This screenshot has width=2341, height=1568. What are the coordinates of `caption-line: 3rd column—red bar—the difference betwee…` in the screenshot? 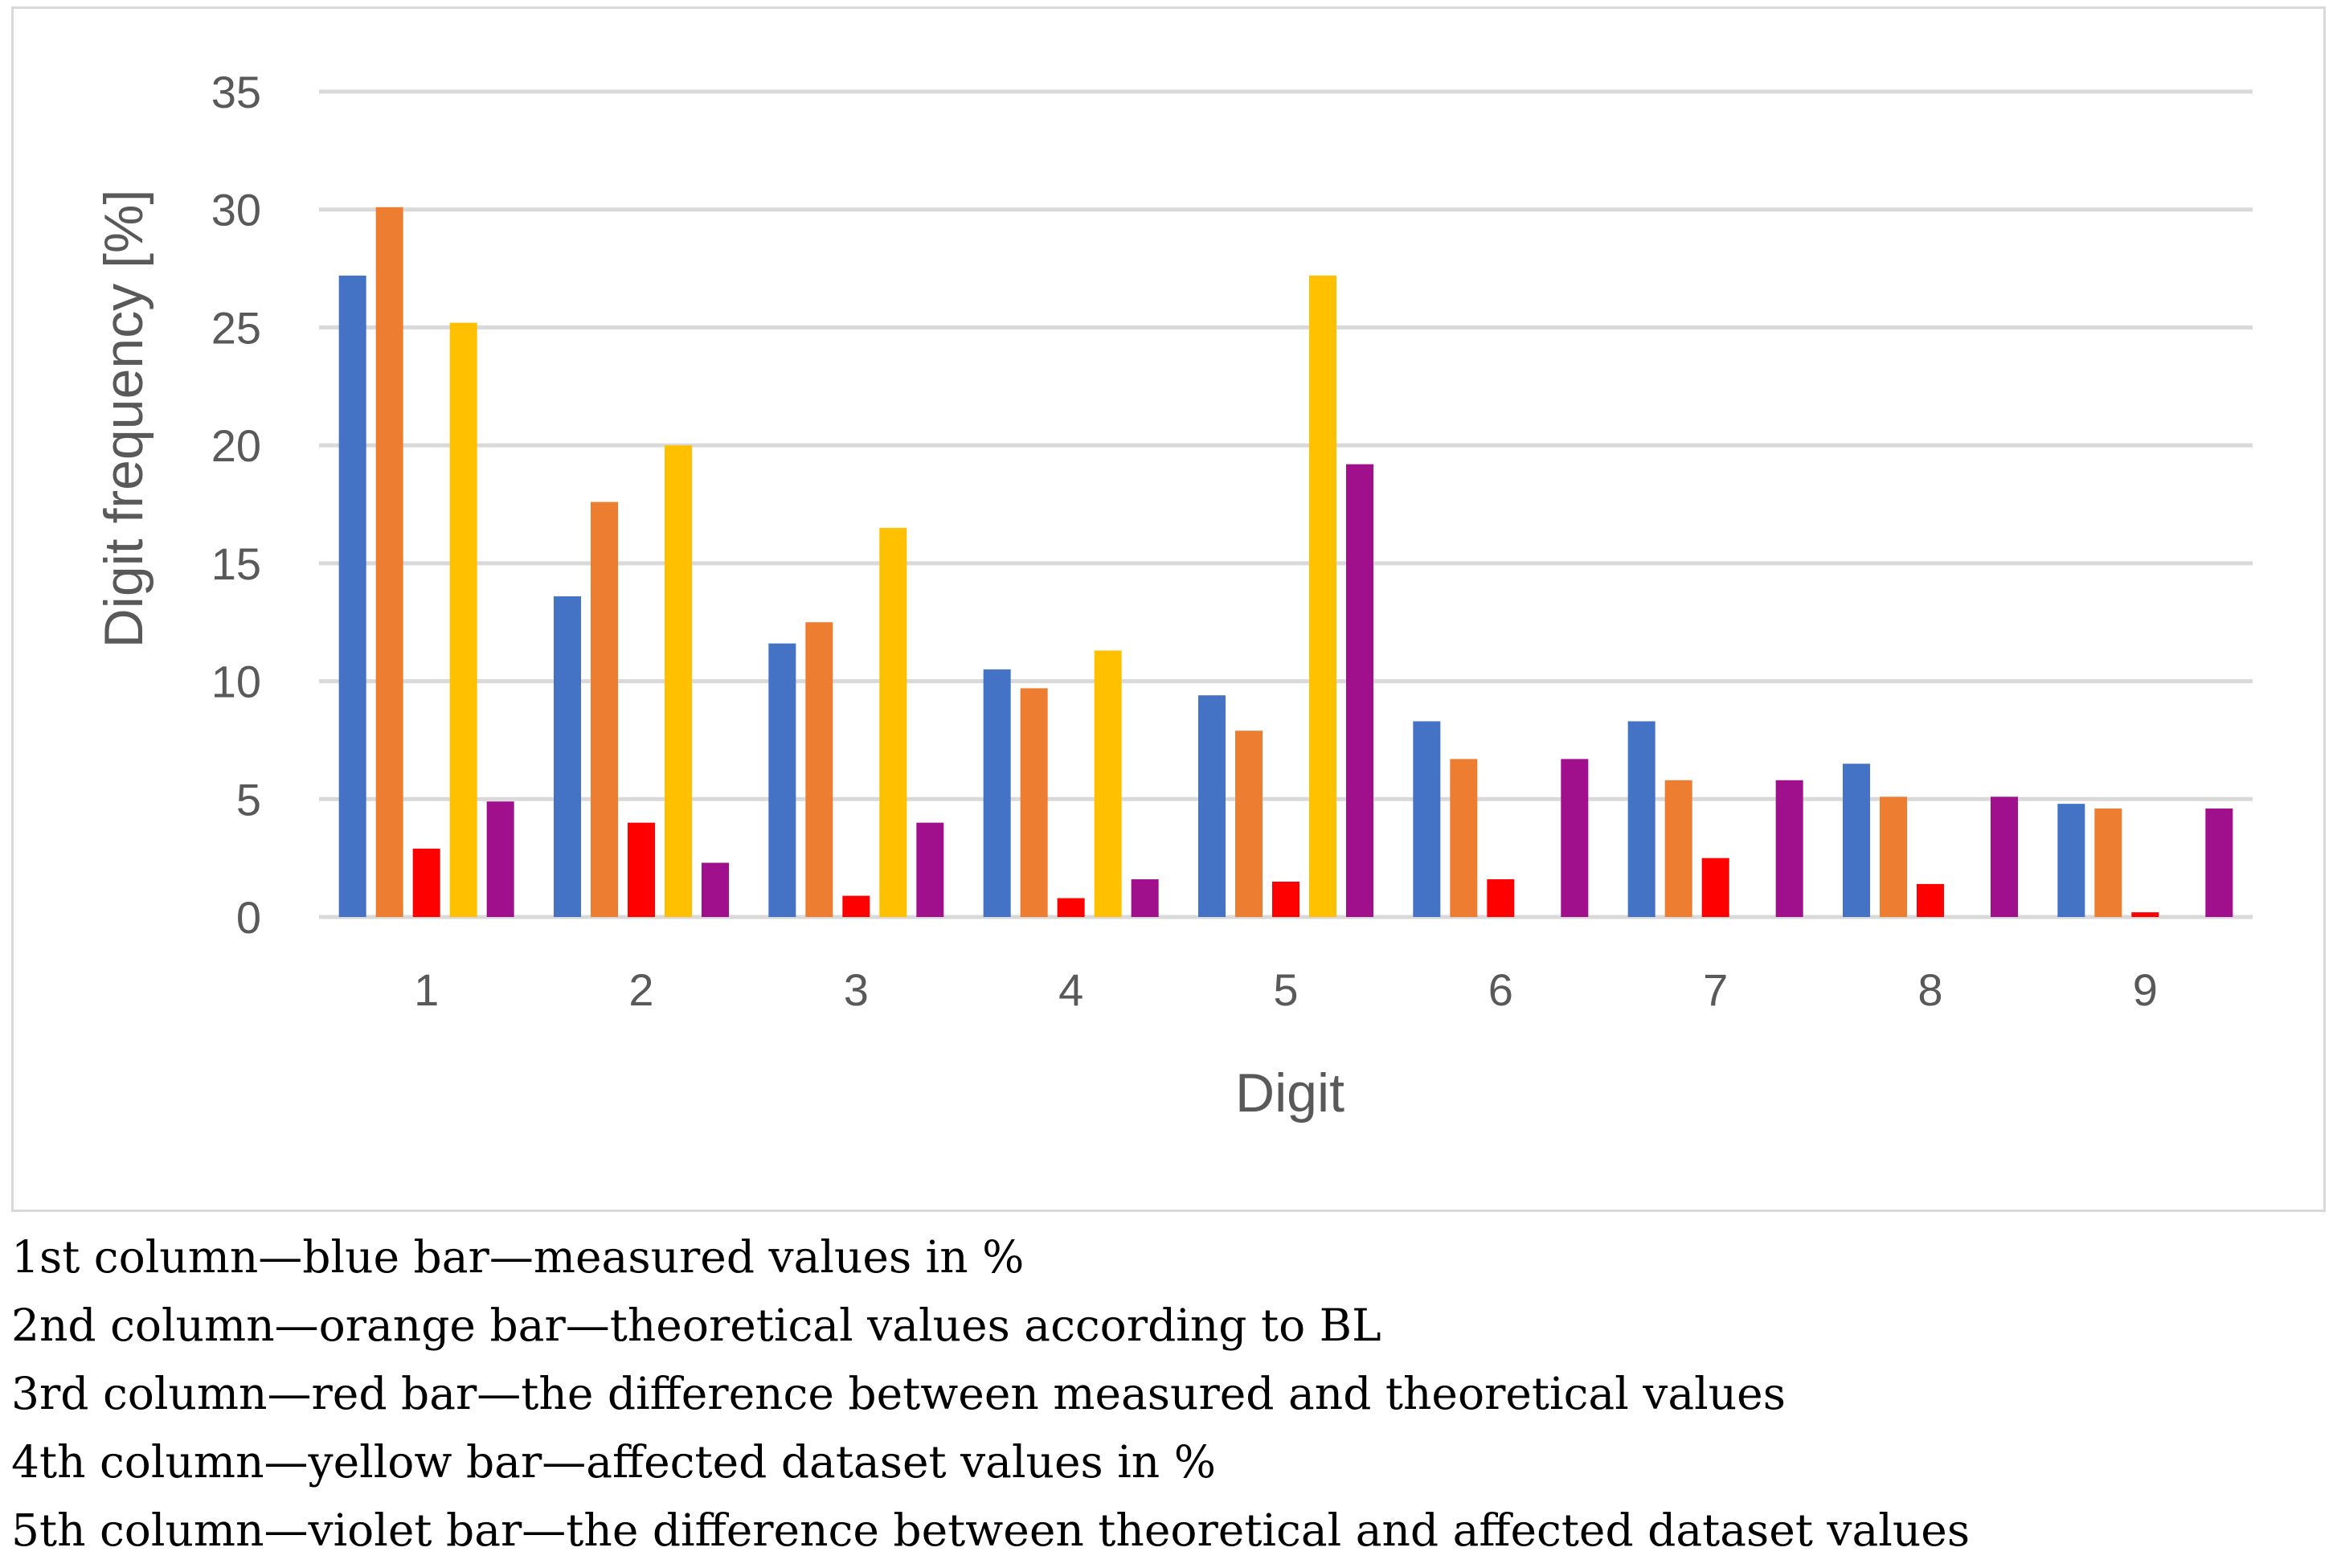 It's located at (898, 1393).